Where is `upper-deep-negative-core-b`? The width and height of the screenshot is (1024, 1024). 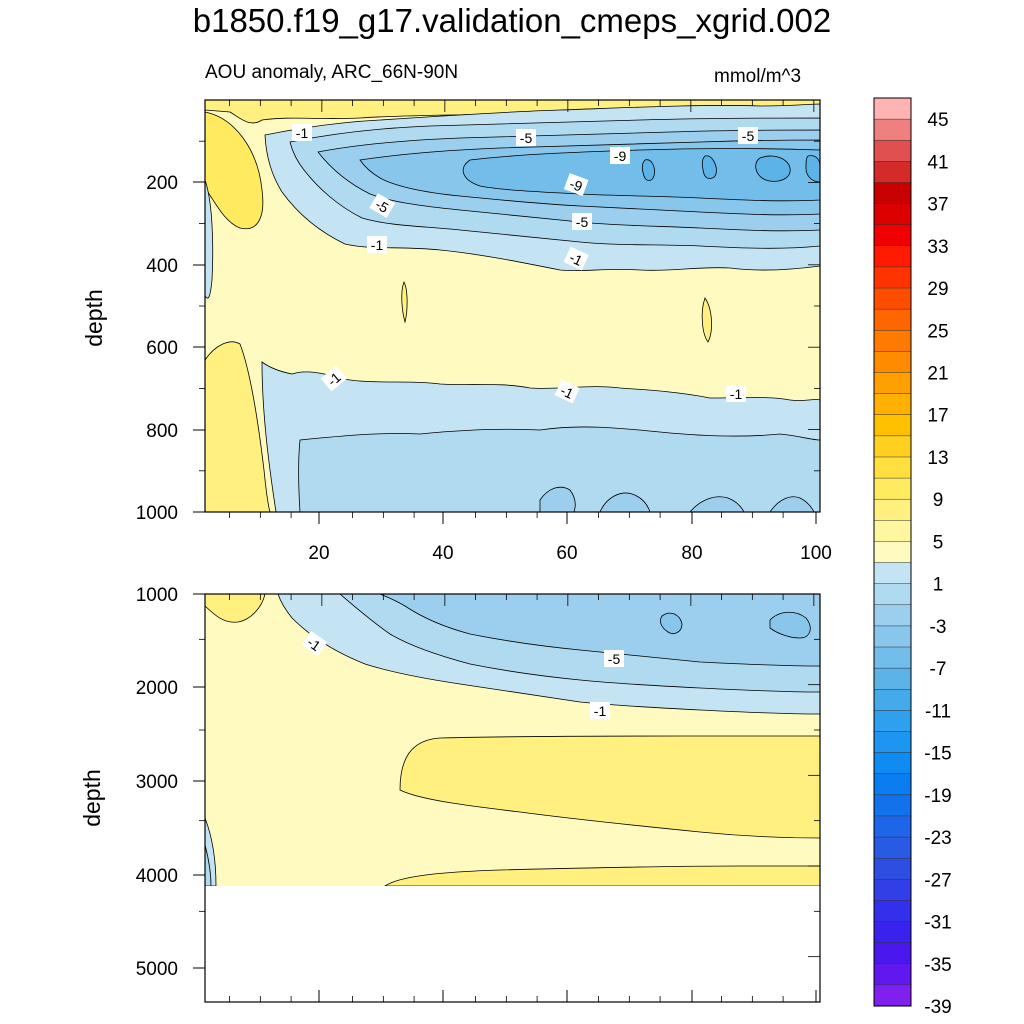
upper-deep-negative-core-b is located at coordinates (625, 502).